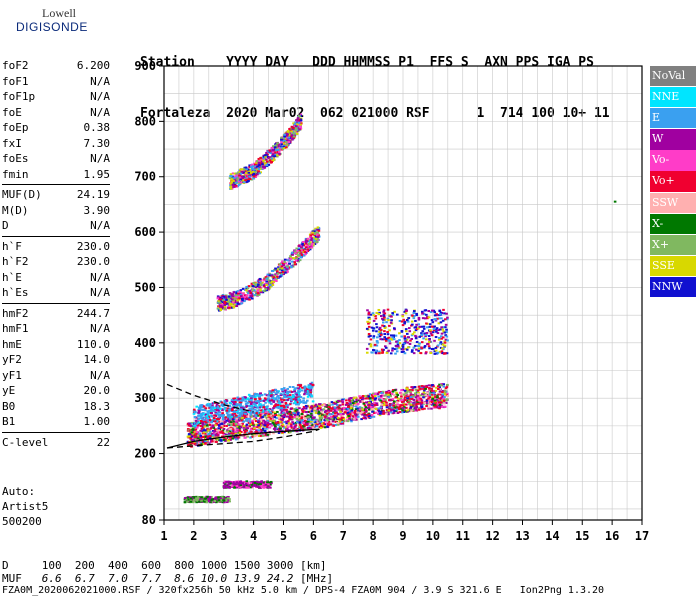 This screenshot has height=600, width=700. What do you see at coordinates (56, 407) in the screenshot?
I see `param-row: B0 18.3` at bounding box center [56, 407].